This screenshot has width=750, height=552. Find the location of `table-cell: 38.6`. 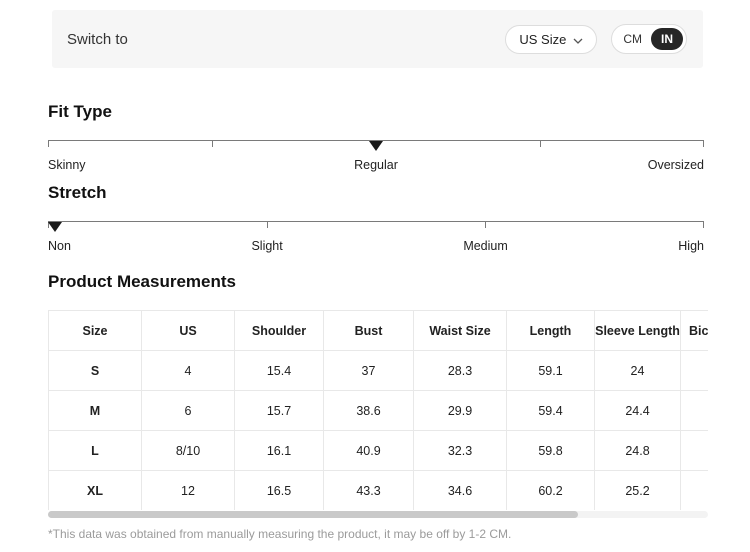

table-cell: 38.6 is located at coordinates (368, 410).